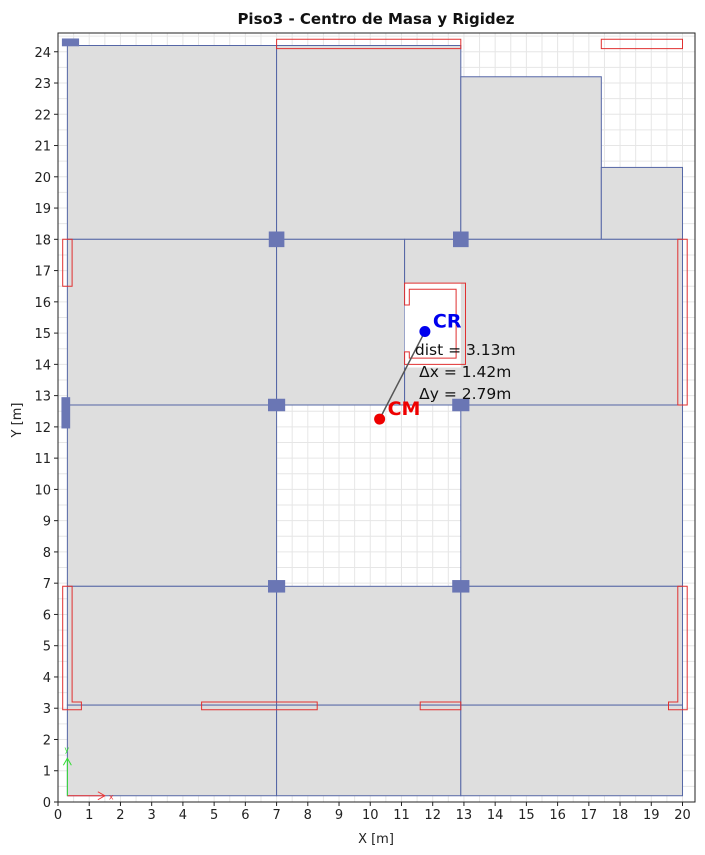  Describe the element at coordinates (101, 796) in the screenshot. I see `local-x-arrowhead` at that location.